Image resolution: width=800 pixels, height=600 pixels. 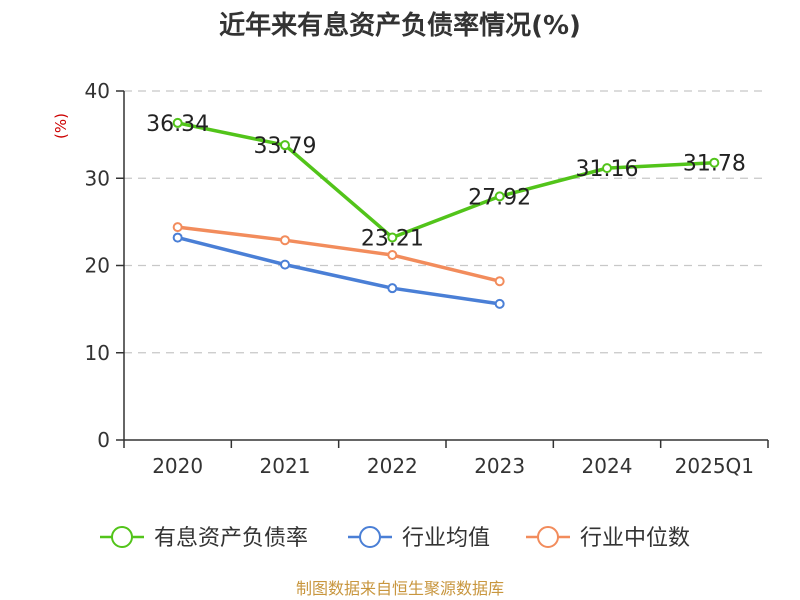 I want to click on data-label: 23.21, so click(x=392, y=238).